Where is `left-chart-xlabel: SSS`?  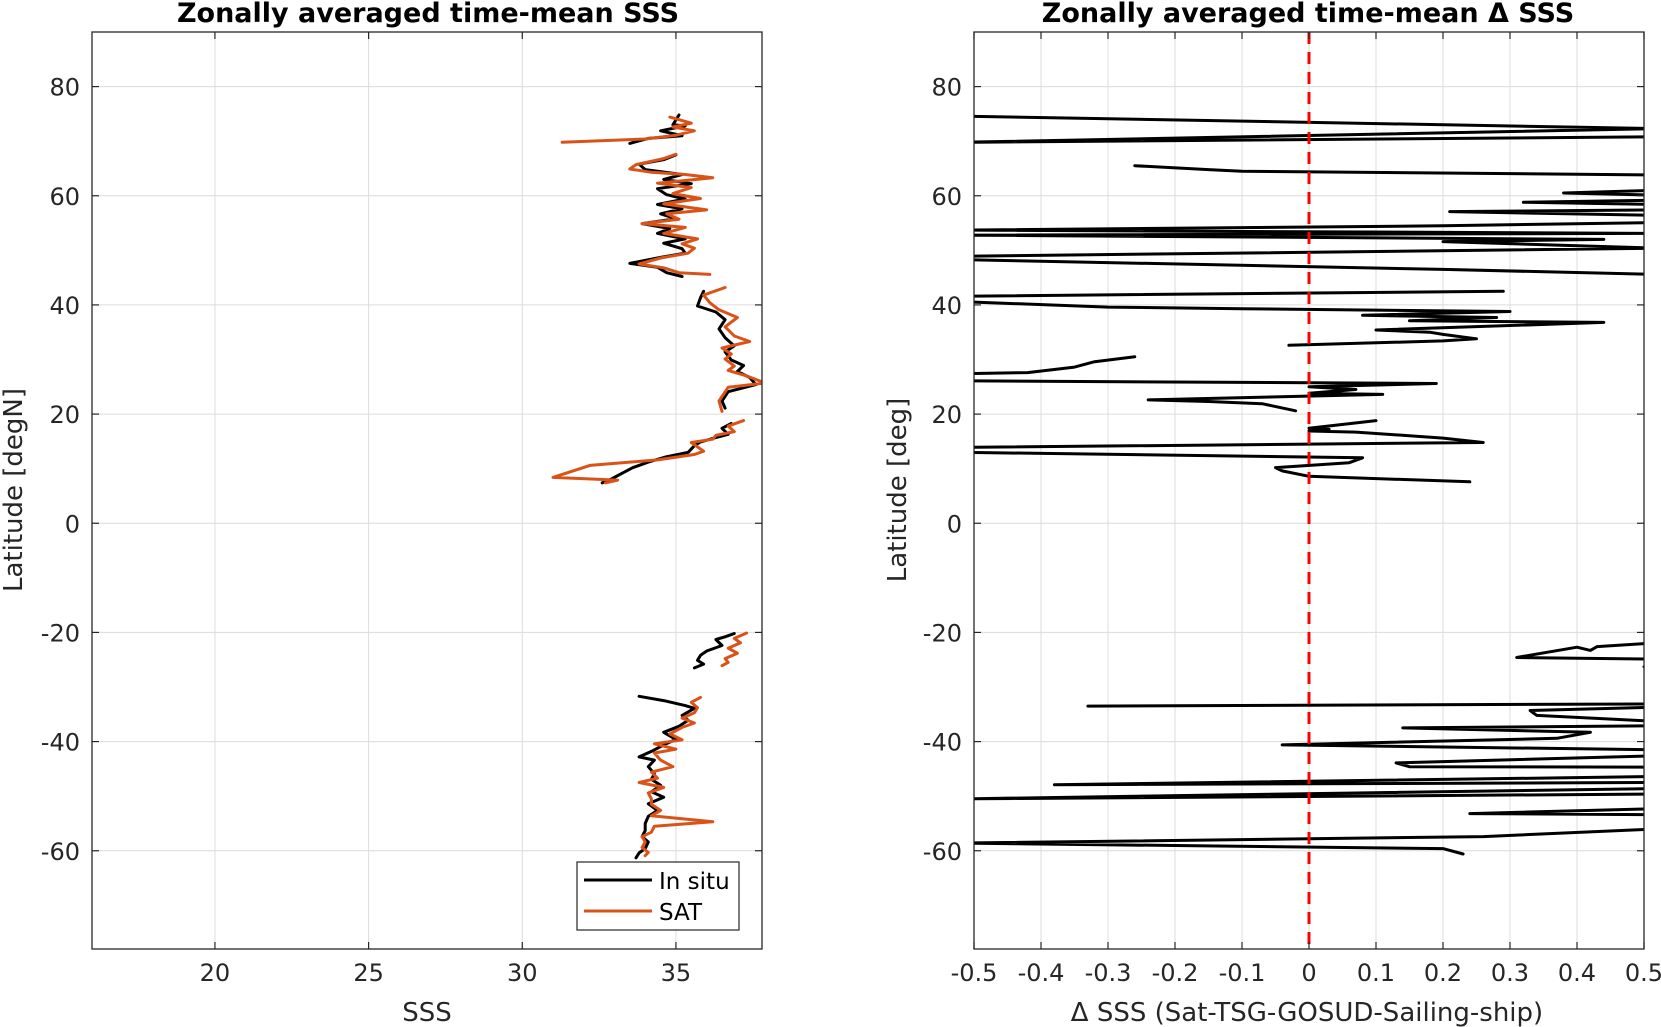
left-chart-xlabel: SSS is located at coordinates (427, 1012).